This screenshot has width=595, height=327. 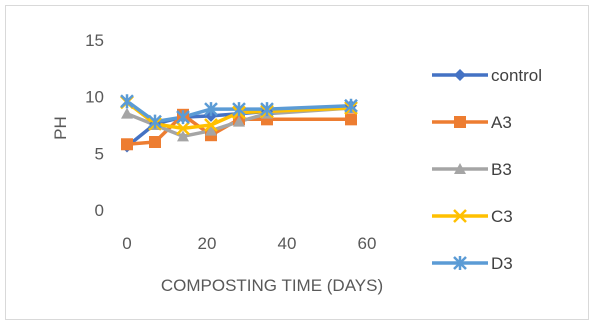 What do you see at coordinates (249, 243) in the screenshot?
I see `x-axis-ticks: 0 20 40 60` at bounding box center [249, 243].